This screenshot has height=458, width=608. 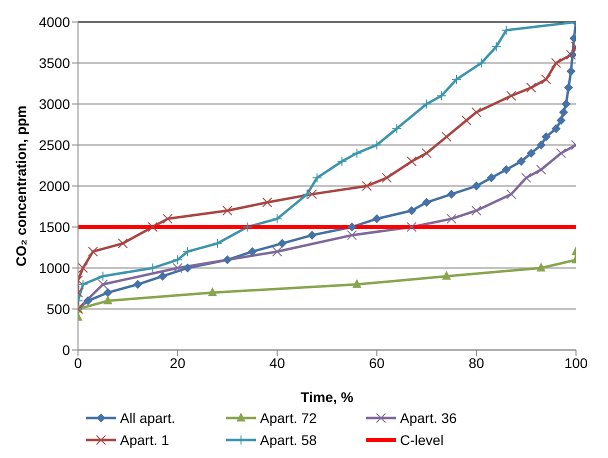 I want to click on y-tick-label: 3000, so click(x=54, y=104).